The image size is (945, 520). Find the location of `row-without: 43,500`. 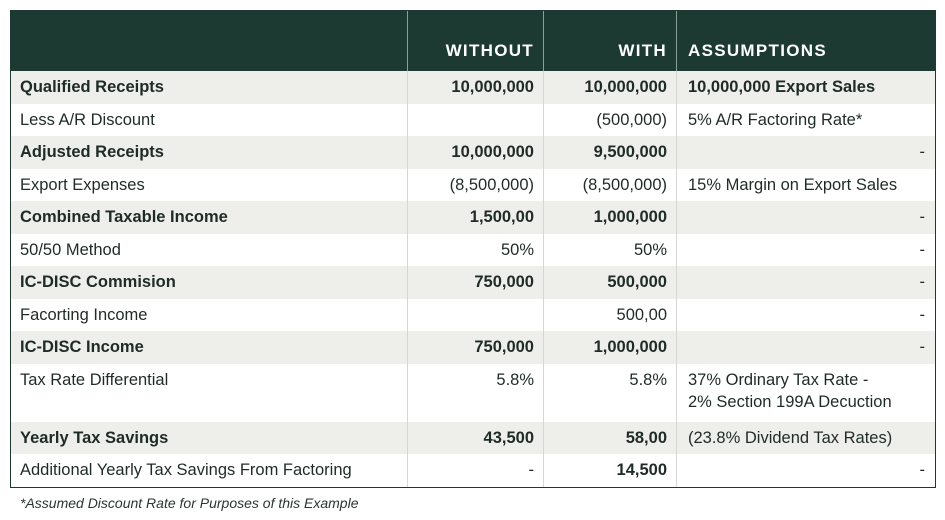

row-without: 43,500 is located at coordinates (475, 437).